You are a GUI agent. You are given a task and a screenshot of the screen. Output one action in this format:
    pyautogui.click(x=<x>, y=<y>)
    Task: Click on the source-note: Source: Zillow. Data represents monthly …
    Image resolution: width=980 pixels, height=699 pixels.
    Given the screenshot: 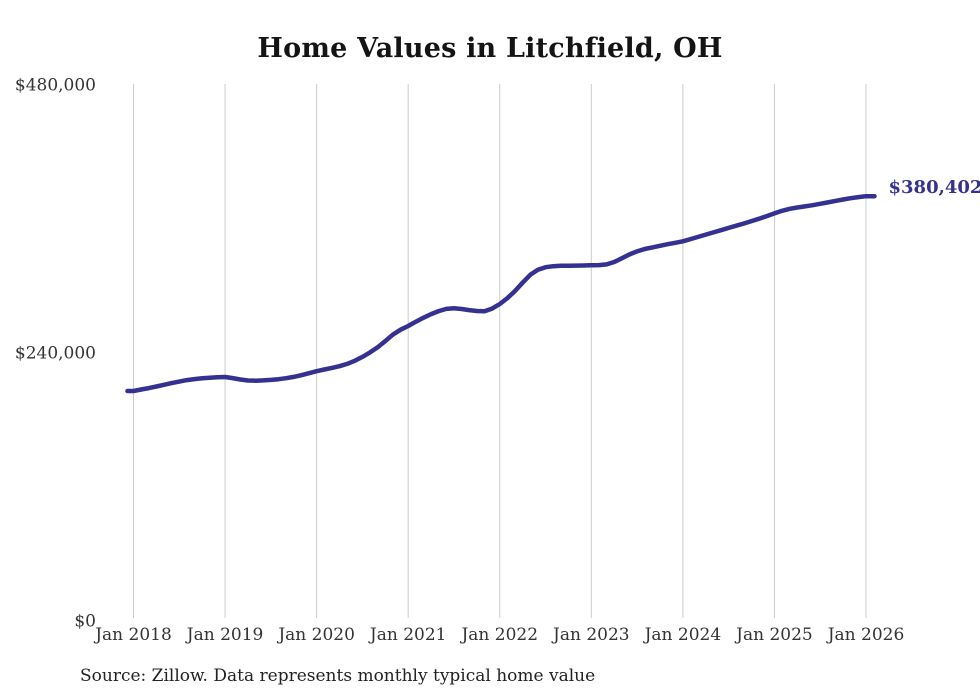 What is the action you would take?
    pyautogui.click(x=338, y=676)
    